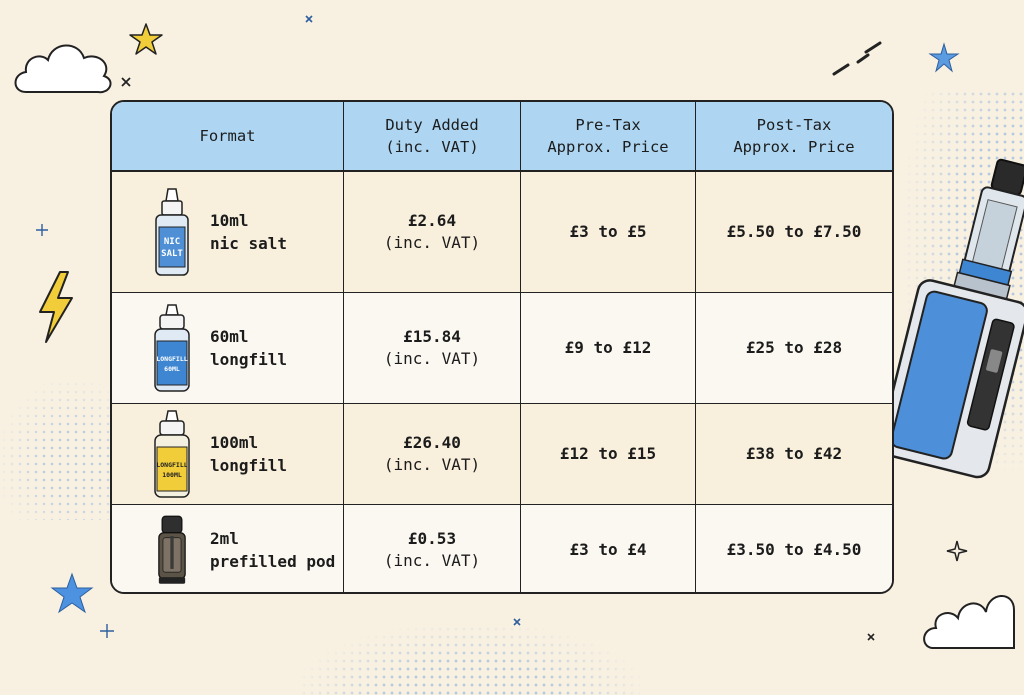 Image resolution: width=1024 pixels, height=695 pixels. I want to click on format-cell: LONGFILL 100ML 100ml longfill, so click(228, 454).